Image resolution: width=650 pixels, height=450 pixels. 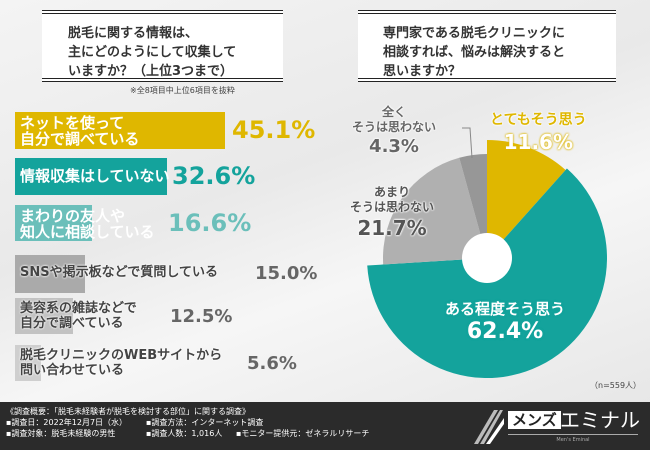 What do you see at coordinates (538, 142) in the screenshot?
I see `donut-value: 11.6%` at bounding box center [538, 142].